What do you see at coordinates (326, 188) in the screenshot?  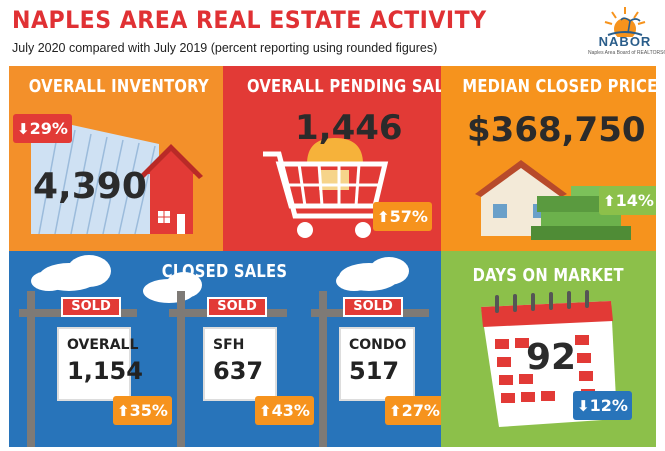 I see `shopping-cart-icon` at bounding box center [326, 188].